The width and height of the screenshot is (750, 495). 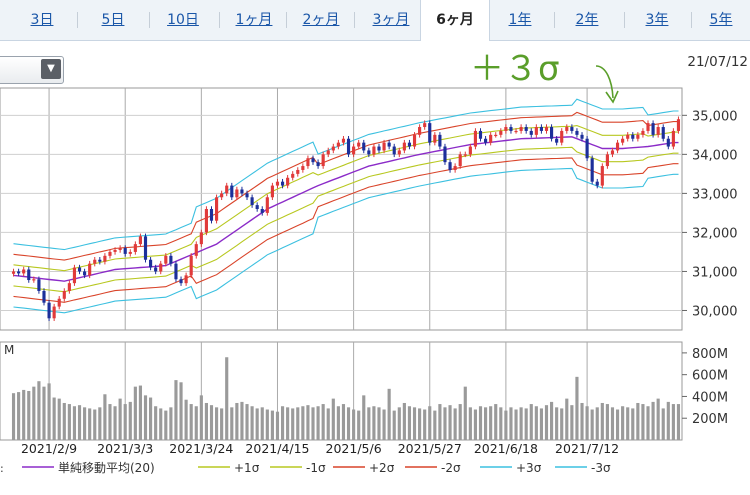 I want to click on tab-4: 2ヶ月, so click(x=321, y=20).